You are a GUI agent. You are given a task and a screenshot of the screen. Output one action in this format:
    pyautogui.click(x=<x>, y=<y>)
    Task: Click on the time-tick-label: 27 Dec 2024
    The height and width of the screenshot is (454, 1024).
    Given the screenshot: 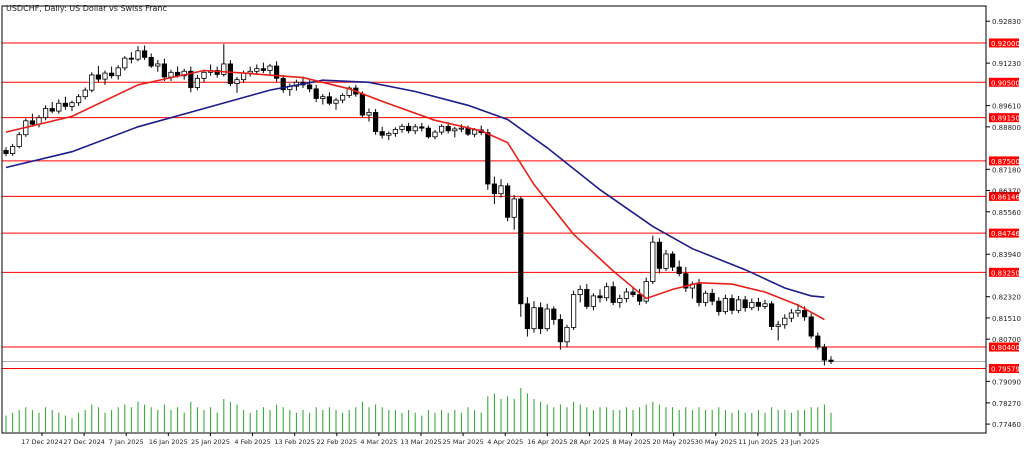 What is the action you would take?
    pyautogui.click(x=84, y=442)
    